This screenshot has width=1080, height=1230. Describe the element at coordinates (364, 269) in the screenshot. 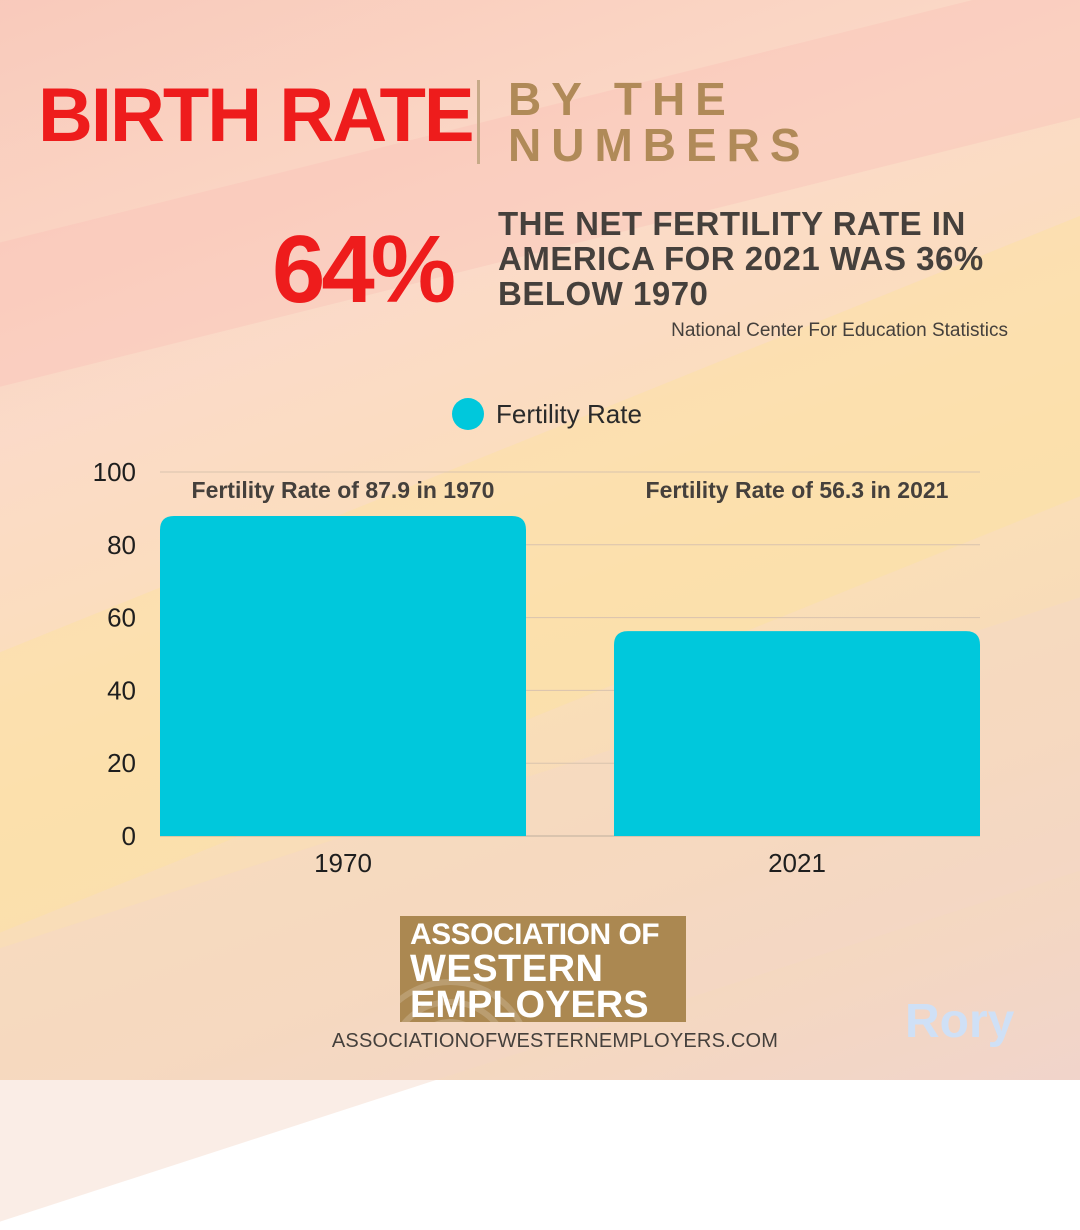

I see `stat-percentage: 64%` at that location.